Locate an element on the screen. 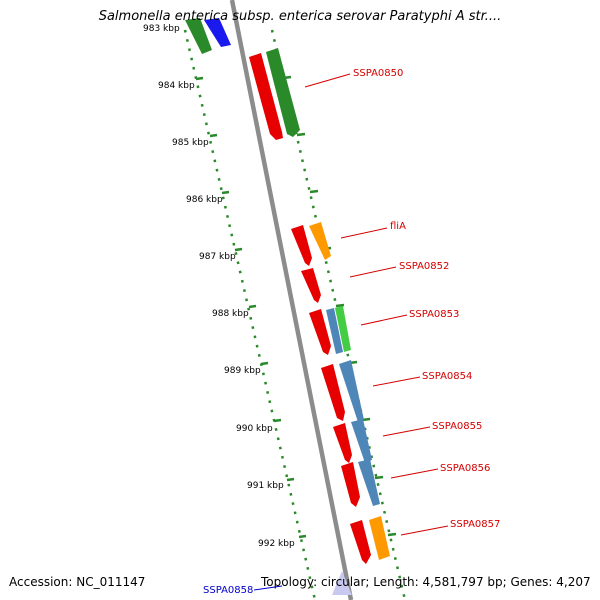  scale-label-986: 986 kbp is located at coordinates (204, 200).